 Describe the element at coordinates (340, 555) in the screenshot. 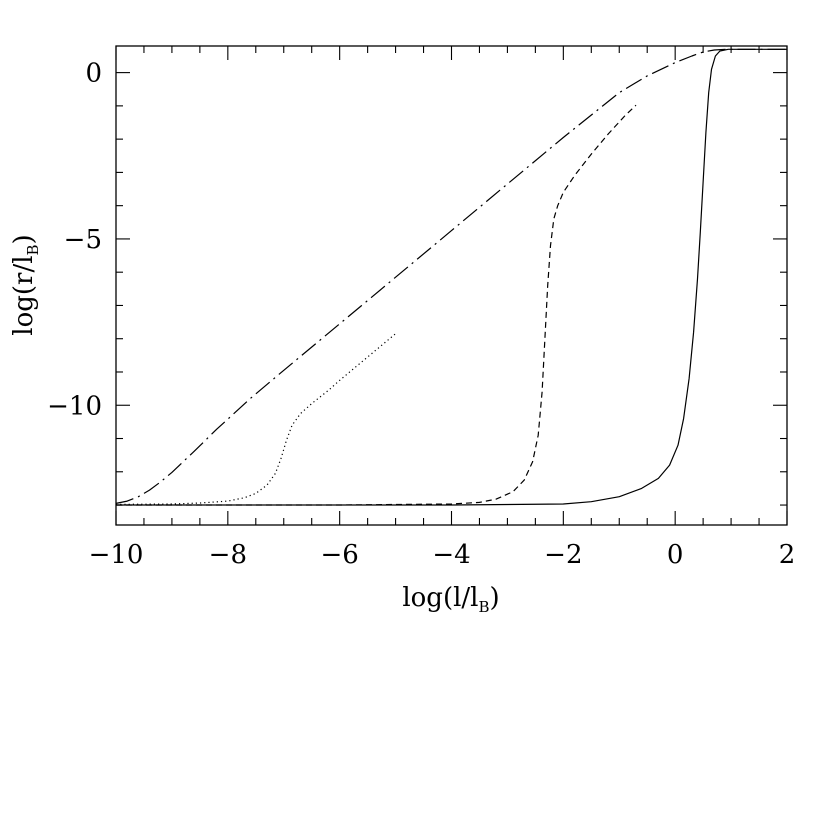

I see `x-tick-label: −6` at that location.